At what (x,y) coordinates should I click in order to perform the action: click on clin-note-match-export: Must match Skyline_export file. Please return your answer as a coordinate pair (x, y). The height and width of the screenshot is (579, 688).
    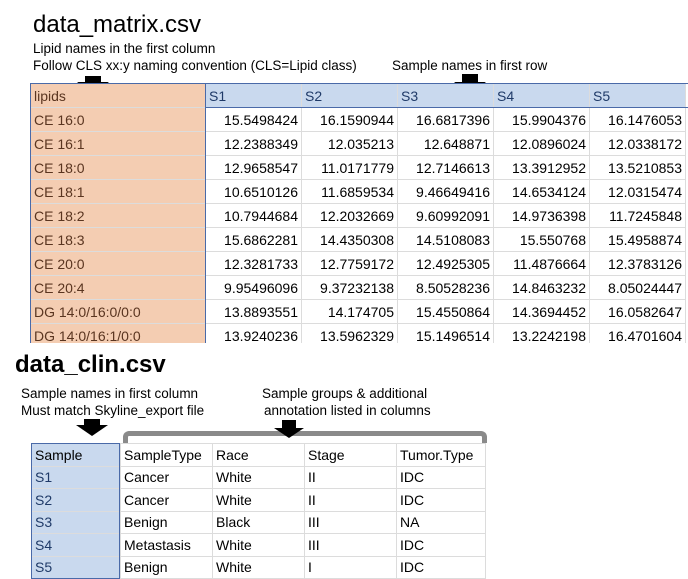
    Looking at the image, I should click on (113, 410).